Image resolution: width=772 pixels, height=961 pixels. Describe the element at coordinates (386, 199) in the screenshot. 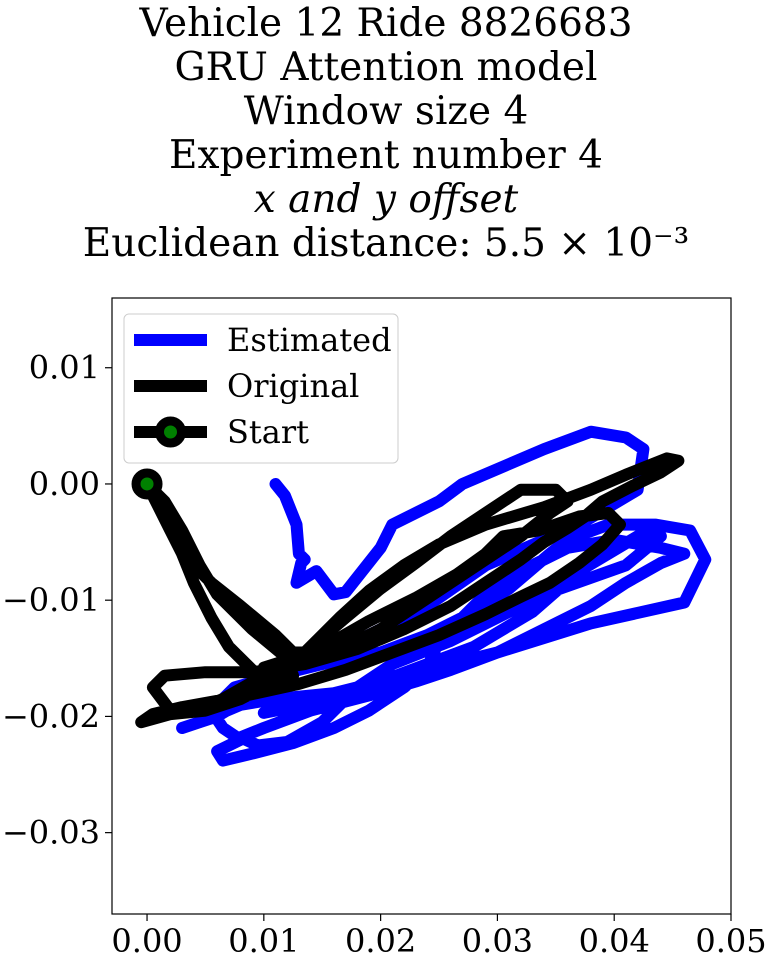

I see `title-line-offset: x and y offset` at that location.